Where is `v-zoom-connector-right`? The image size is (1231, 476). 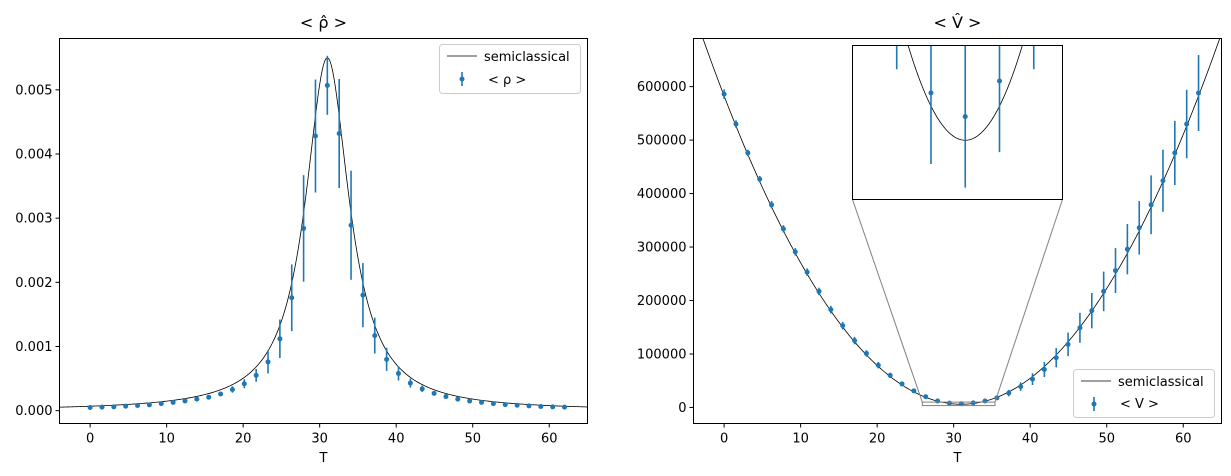
v-zoom-connector-right is located at coordinates (1028, 301).